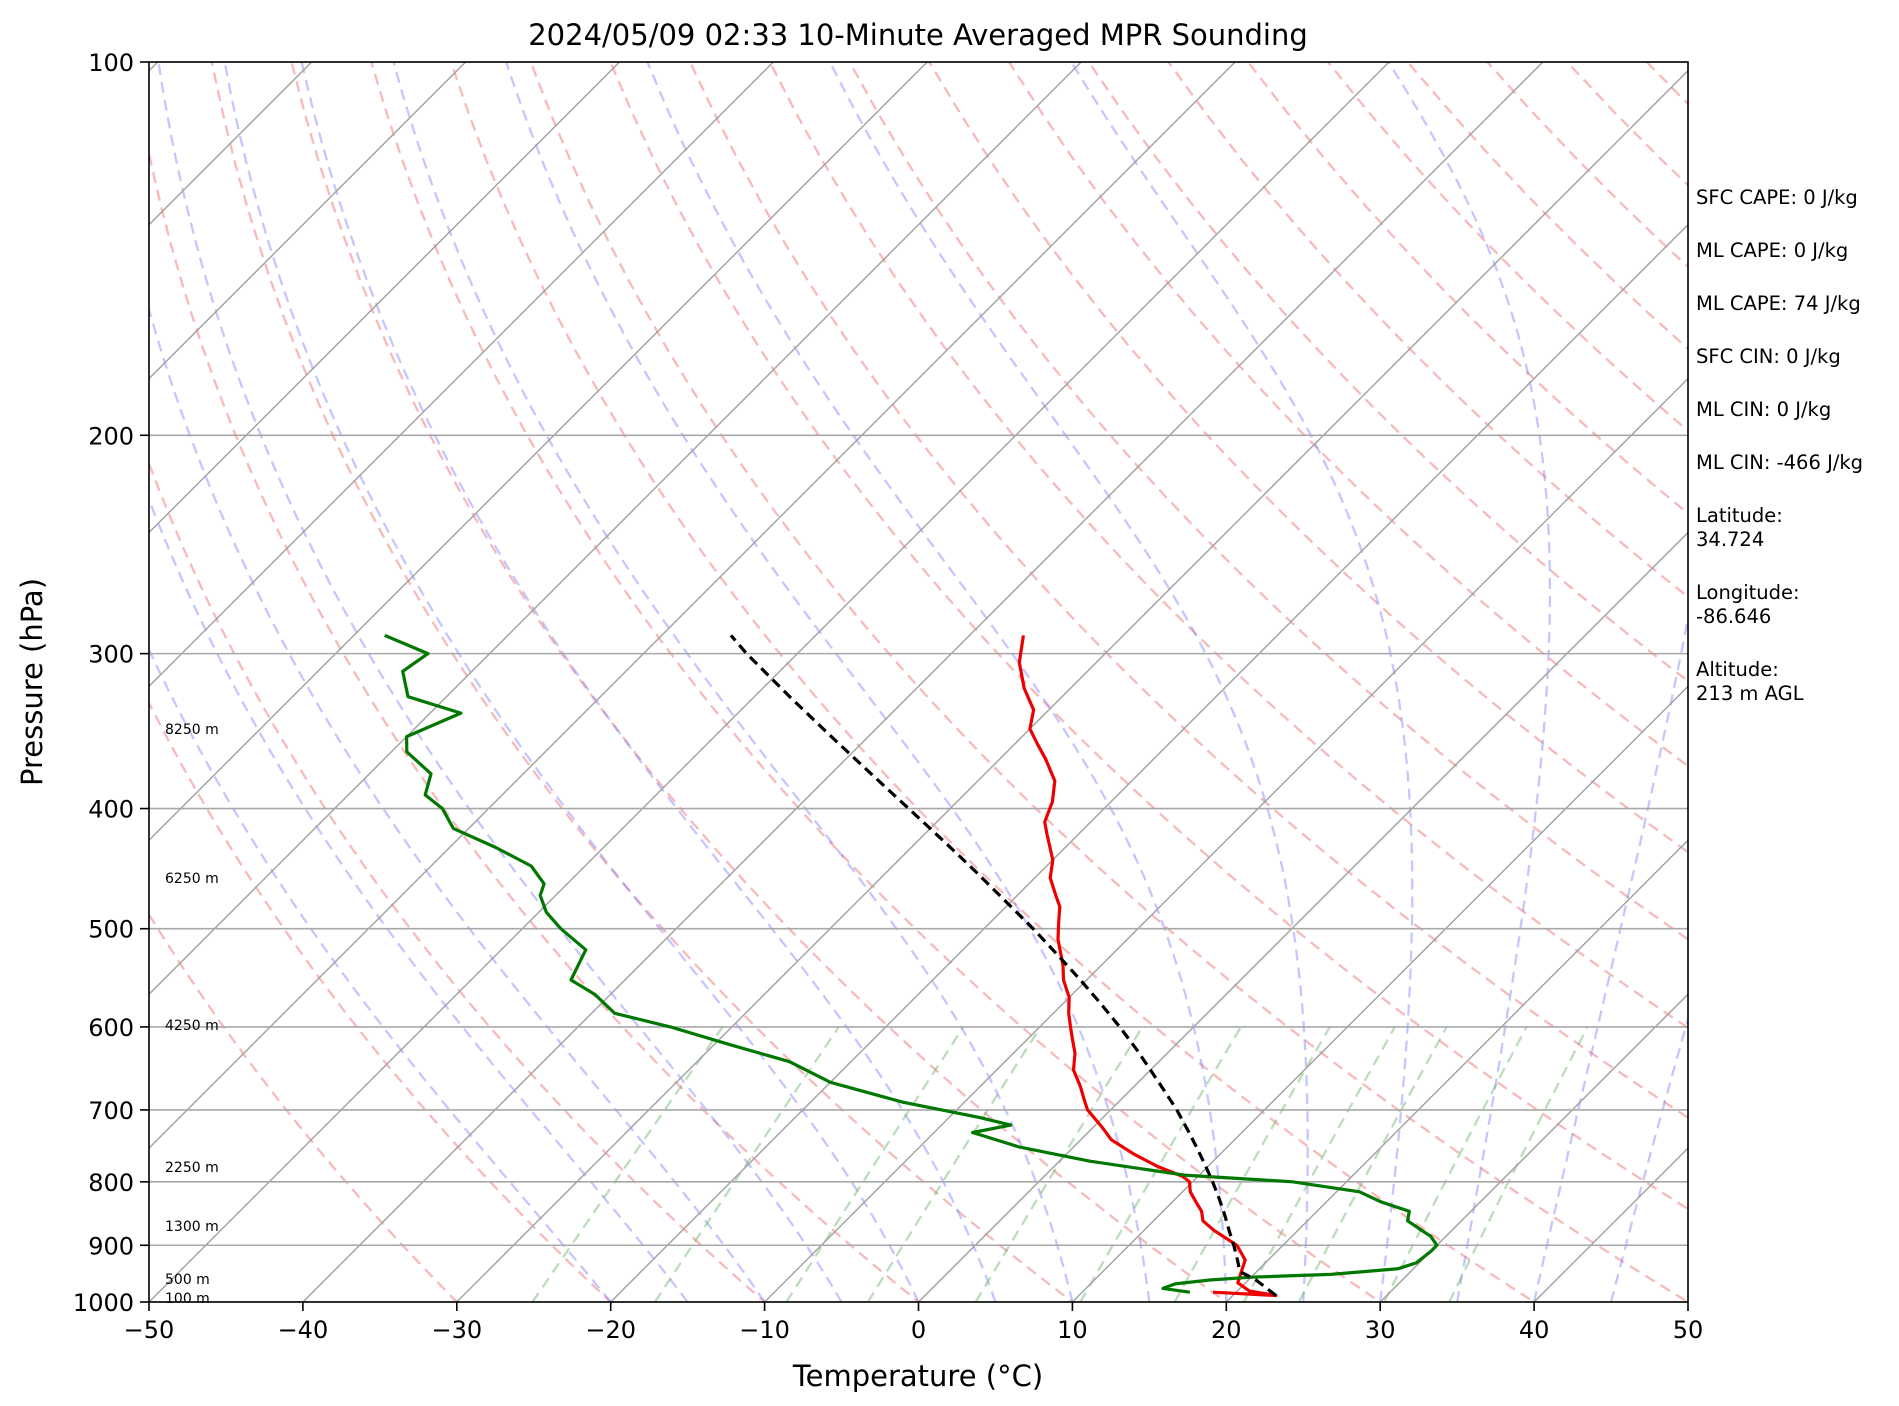 The width and height of the screenshot is (1899, 1406). Describe the element at coordinates (111, 436) in the screenshot. I see `y-tick-label: 200` at that location.